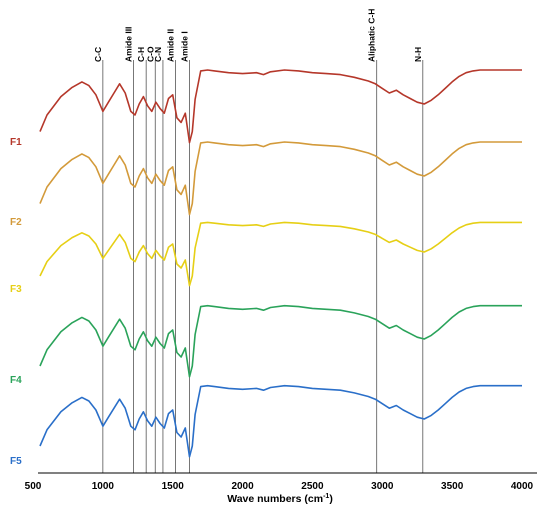 The width and height of the screenshot is (550, 517). Describe the element at coordinates (171, 45) in the screenshot. I see `marker-label-5: Amide II` at that location.